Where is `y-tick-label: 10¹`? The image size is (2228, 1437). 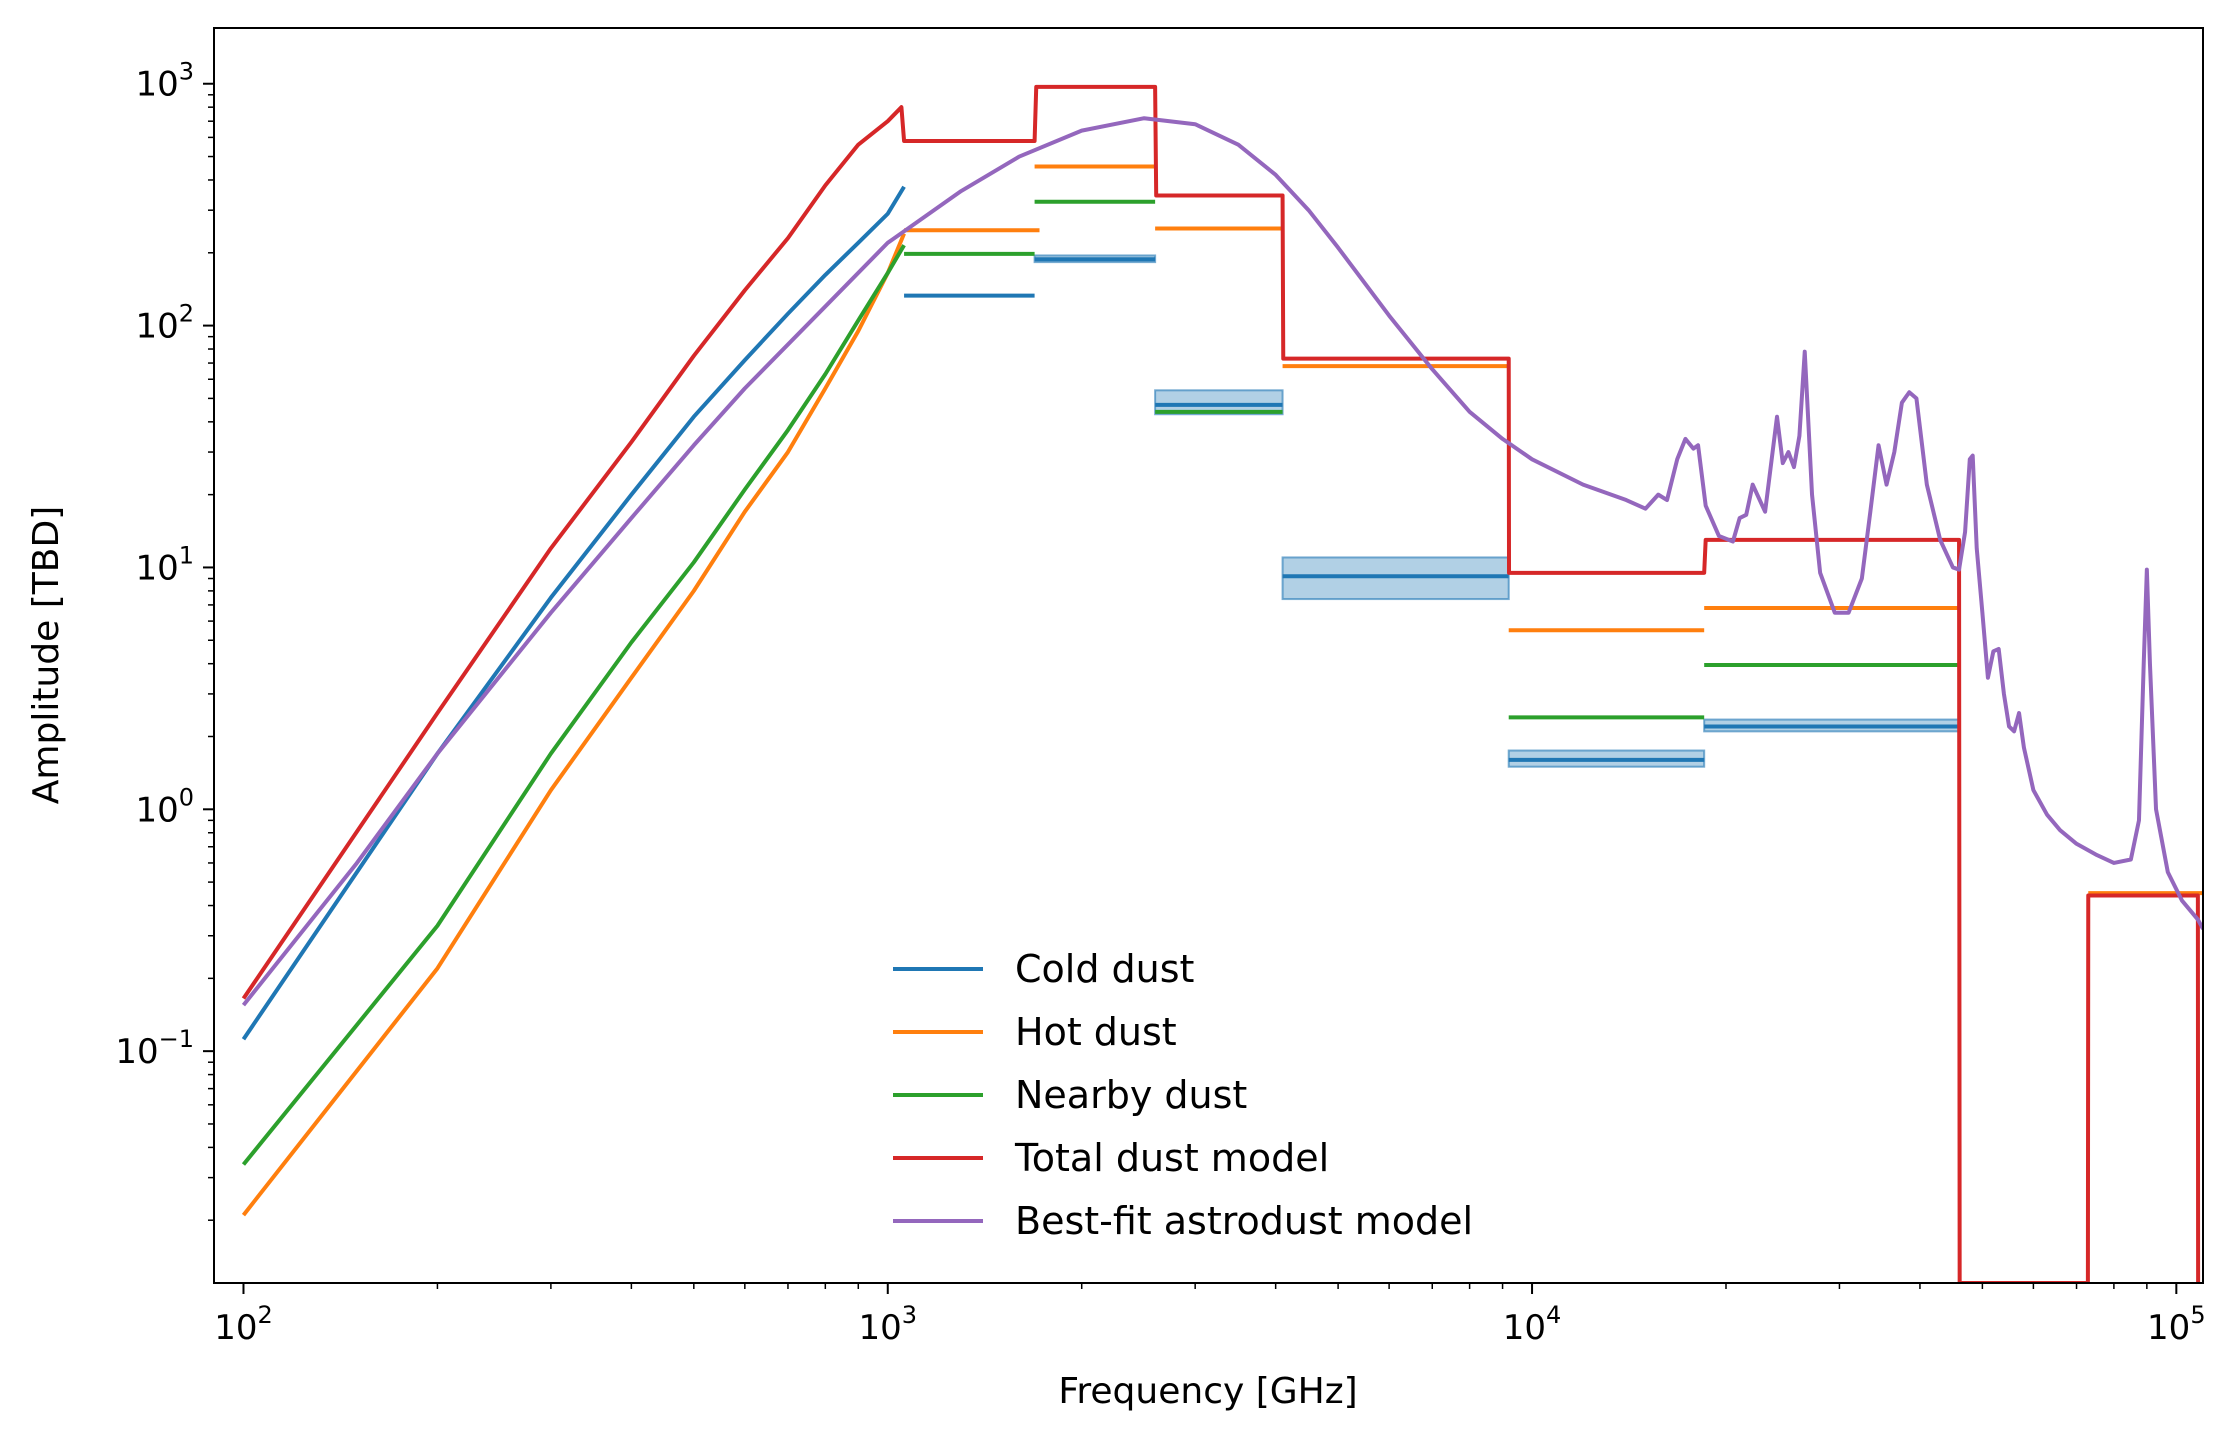
y-tick-label: 10¹ is located at coordinates (164, 564).